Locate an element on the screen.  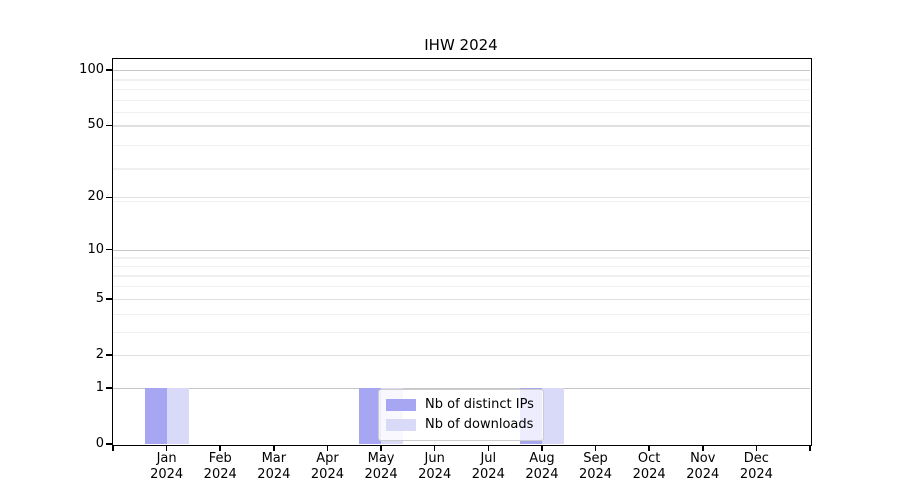
x-month-text: Aug is located at coordinates (542, 458).